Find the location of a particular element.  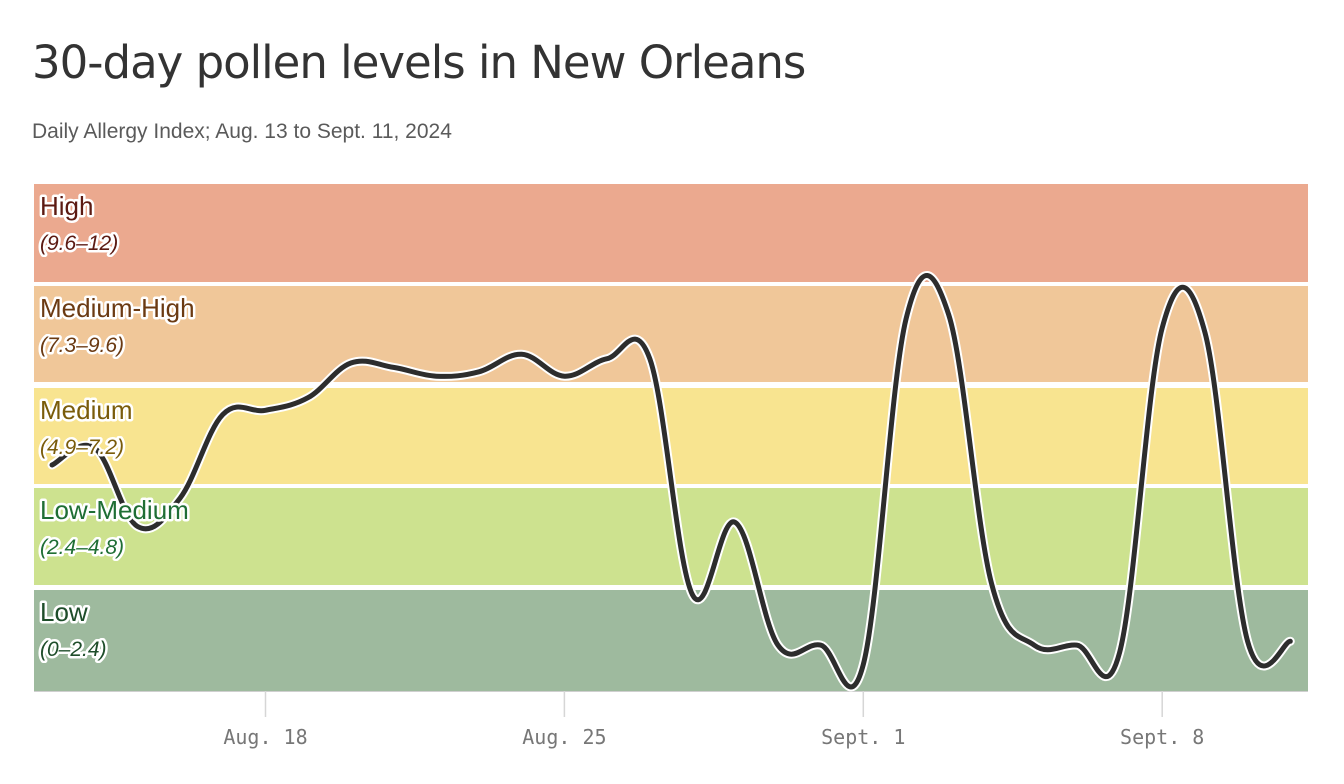

band-low is located at coordinates (671, 640).